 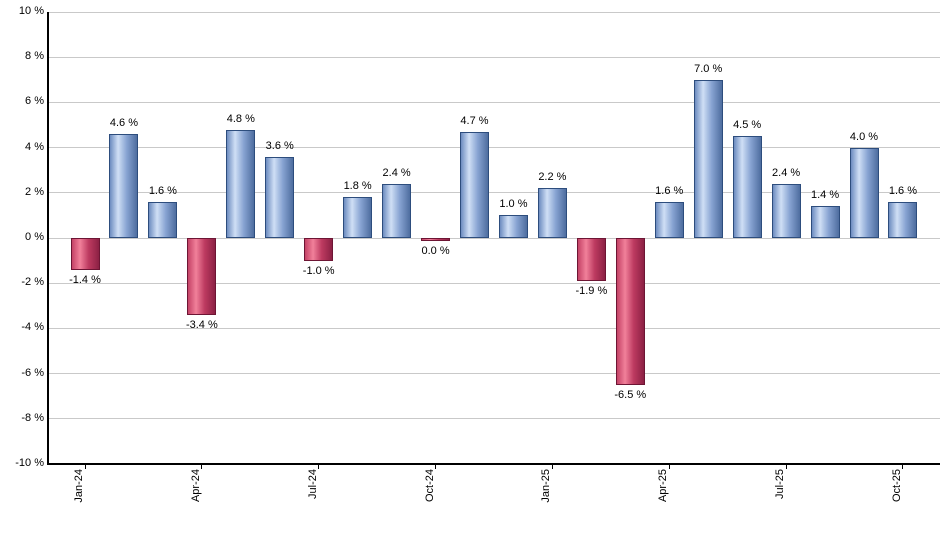 I want to click on x-axis-tick-label: Jan-24, so click(x=80, y=494).